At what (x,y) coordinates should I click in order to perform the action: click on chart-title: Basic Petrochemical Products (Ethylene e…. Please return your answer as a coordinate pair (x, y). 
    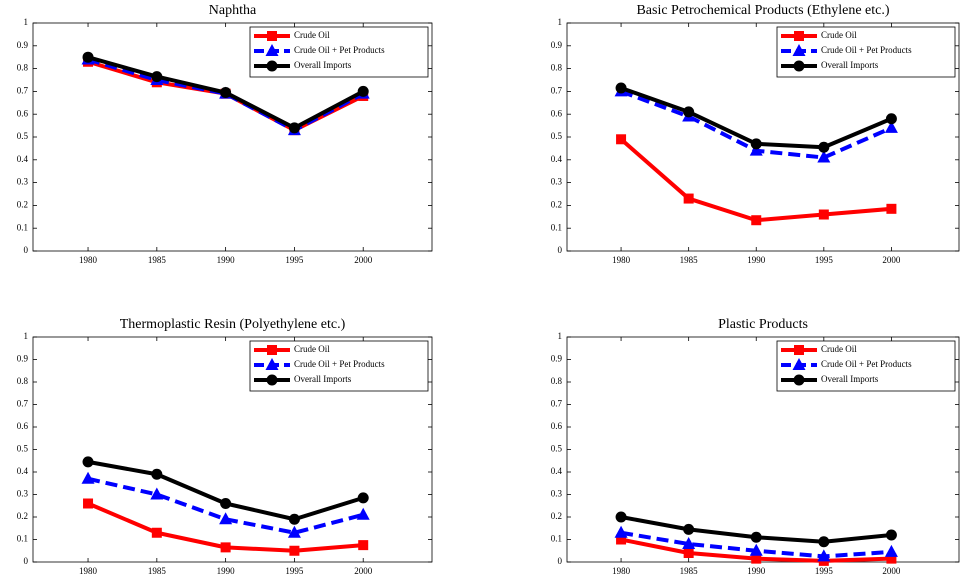
    Looking at the image, I should click on (762, 10).